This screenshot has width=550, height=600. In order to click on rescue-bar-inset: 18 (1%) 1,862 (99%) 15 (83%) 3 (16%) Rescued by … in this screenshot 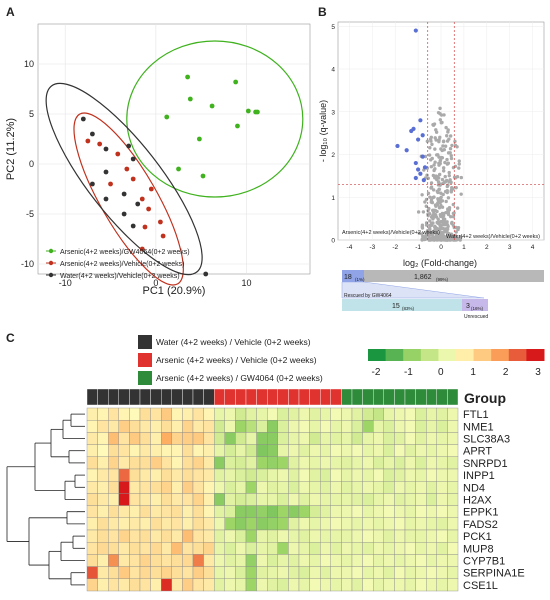, I will do `click(442, 295)`.